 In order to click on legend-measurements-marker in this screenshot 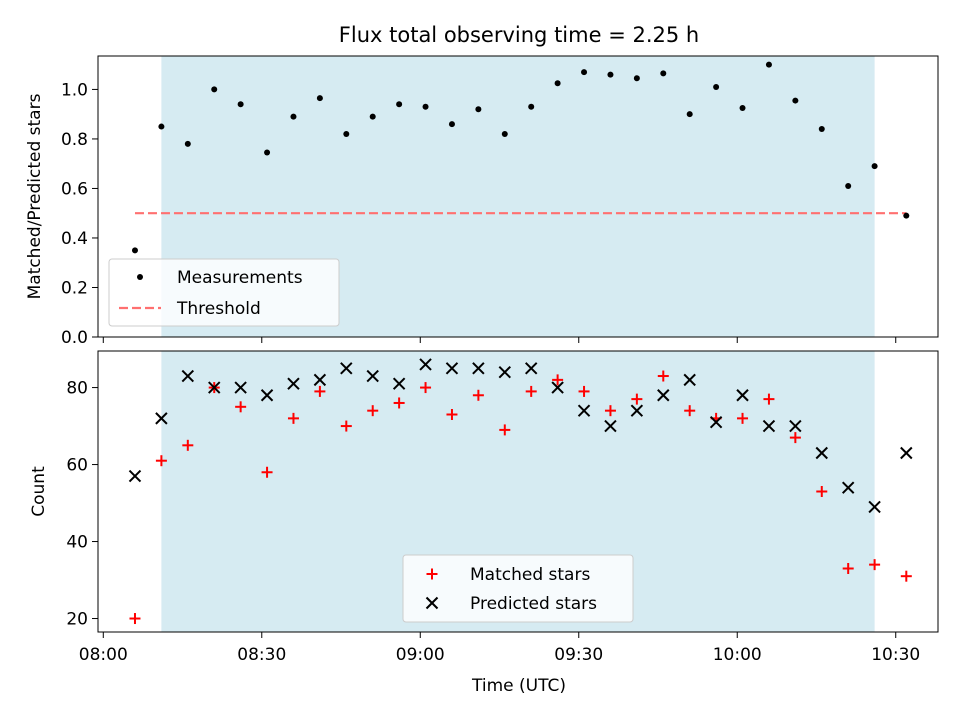, I will do `click(140, 277)`.